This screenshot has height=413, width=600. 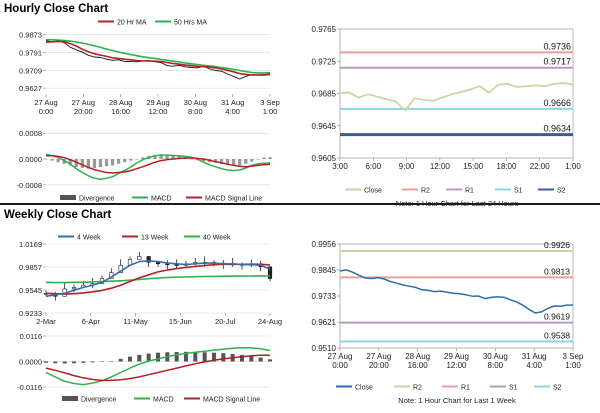 I want to click on legend-r1: R1, so click(x=469, y=191).